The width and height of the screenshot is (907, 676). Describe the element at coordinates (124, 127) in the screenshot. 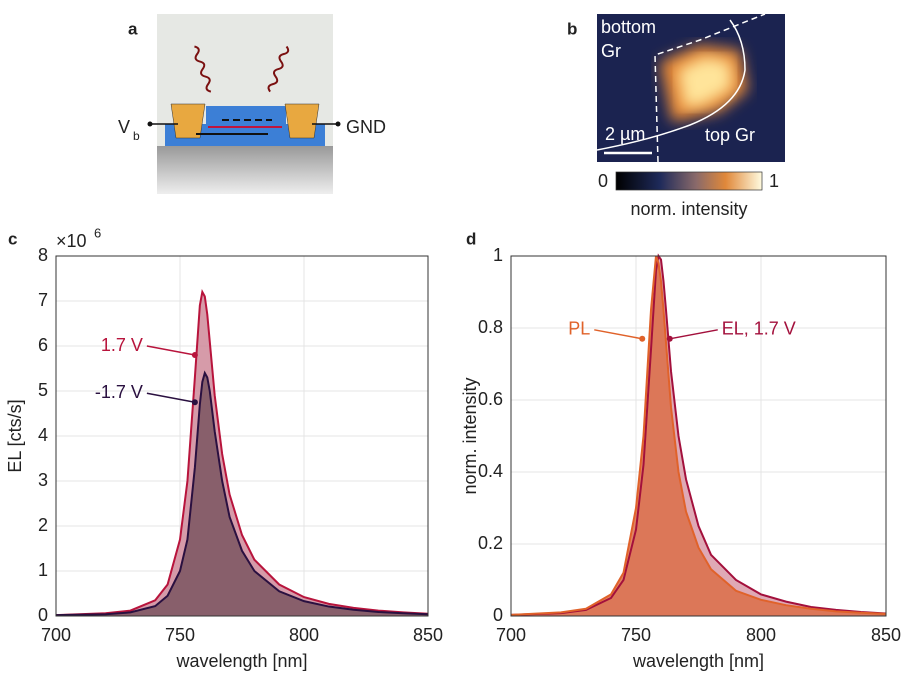

I see `terminal-label: V` at that location.